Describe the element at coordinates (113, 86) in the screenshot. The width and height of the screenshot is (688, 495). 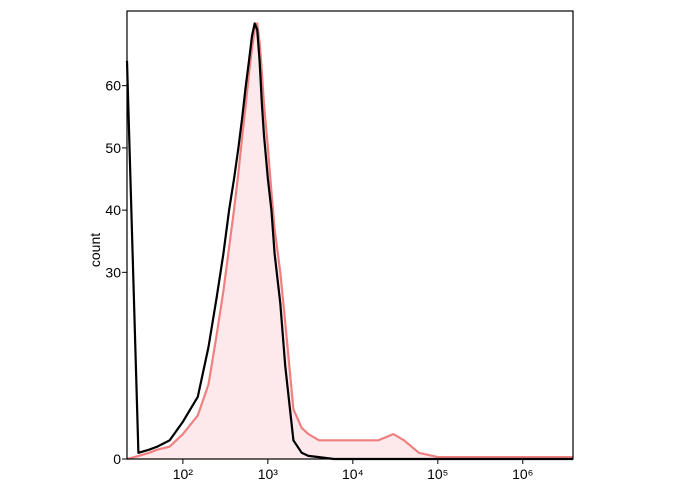
I see `y-tick-label: 60` at that location.